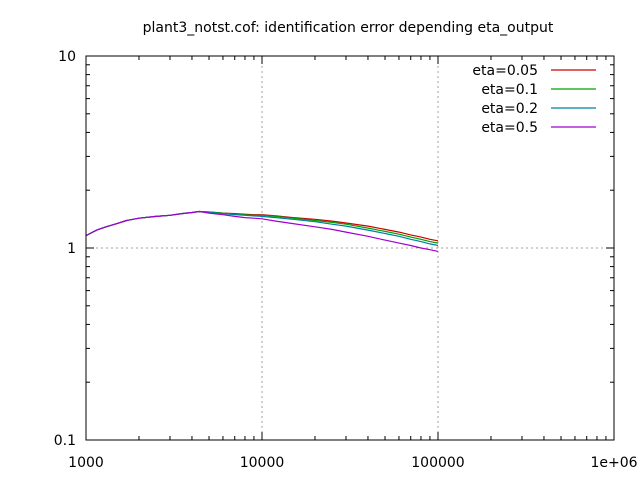  I want to click on legend-label: eta=0.5, so click(509, 128).